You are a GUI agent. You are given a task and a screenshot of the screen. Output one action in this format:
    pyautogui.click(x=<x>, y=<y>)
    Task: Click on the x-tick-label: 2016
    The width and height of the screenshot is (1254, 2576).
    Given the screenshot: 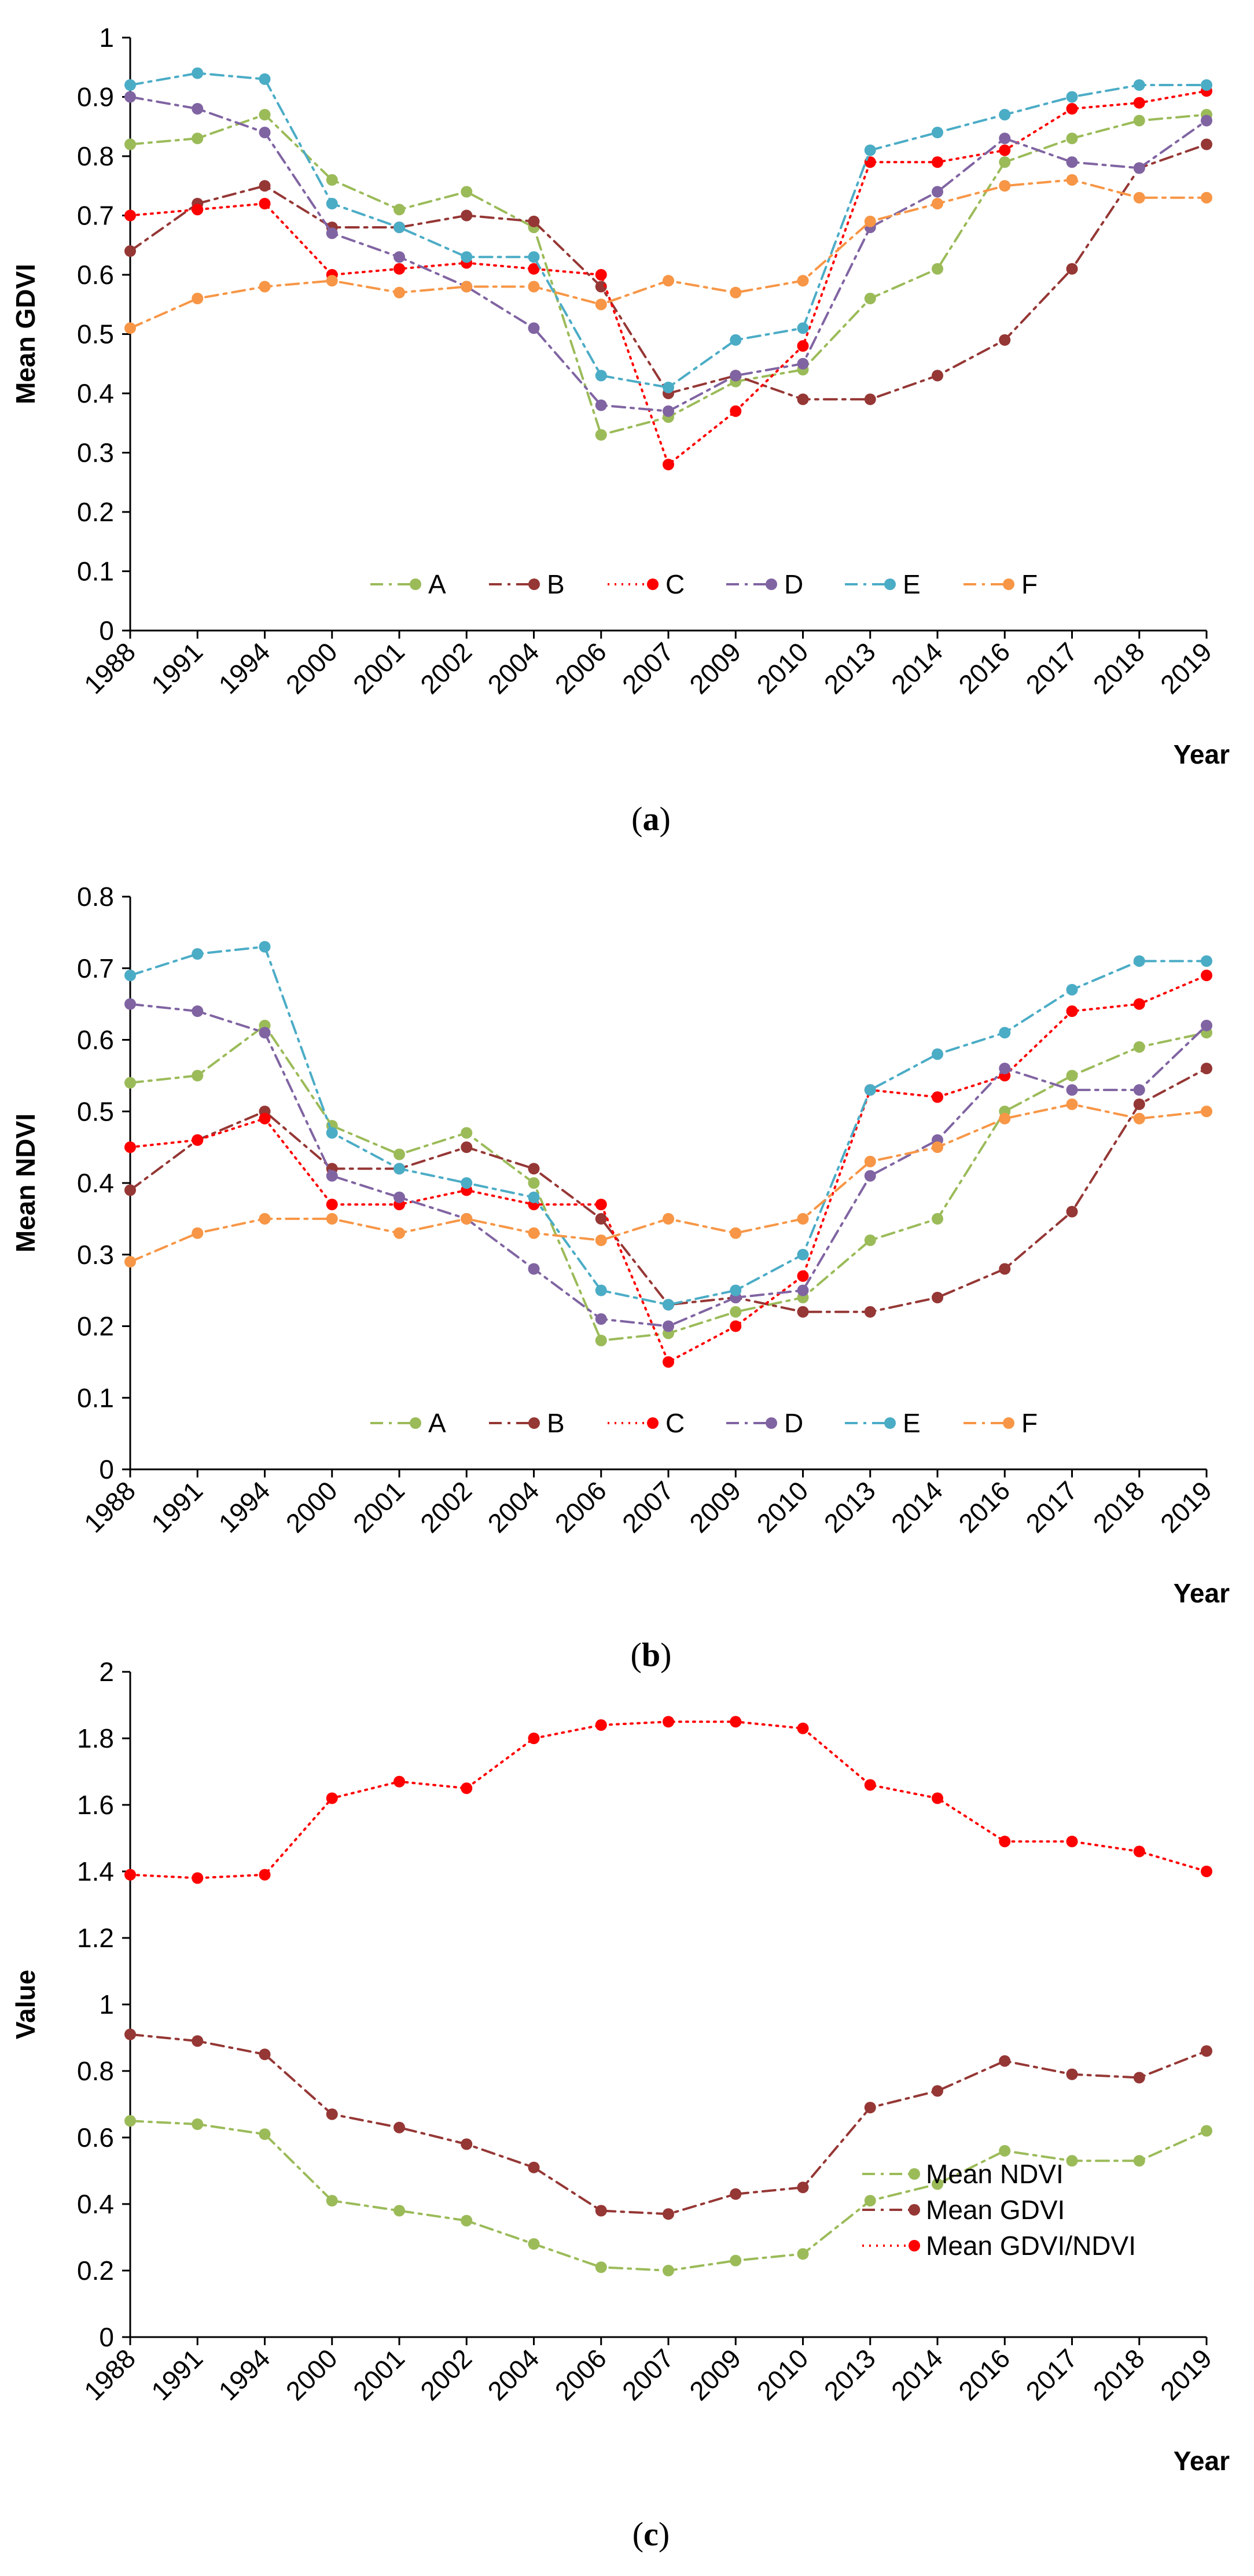 What is the action you would take?
    pyautogui.click(x=984, y=1506)
    